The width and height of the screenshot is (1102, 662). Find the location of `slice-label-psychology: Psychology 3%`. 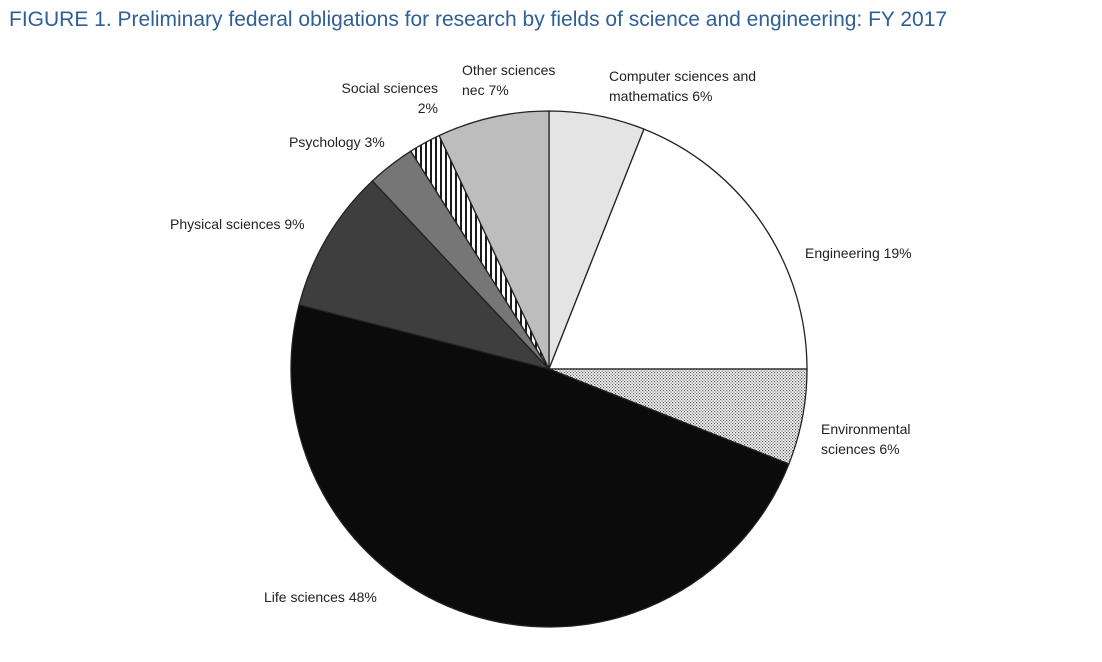

slice-label-psychology: Psychology 3% is located at coordinates (337, 142).